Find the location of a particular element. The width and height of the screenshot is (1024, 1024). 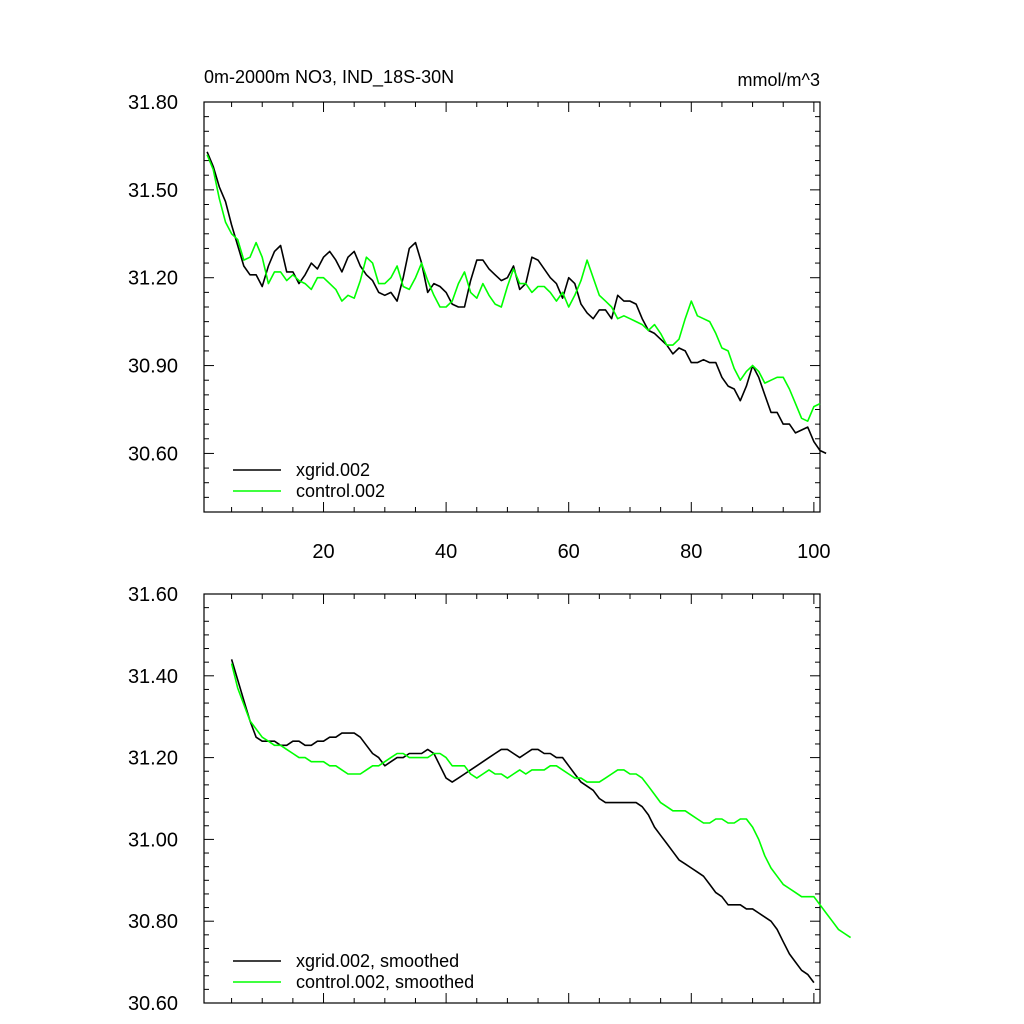

y-tick-label: 31.80 is located at coordinates (153, 103).